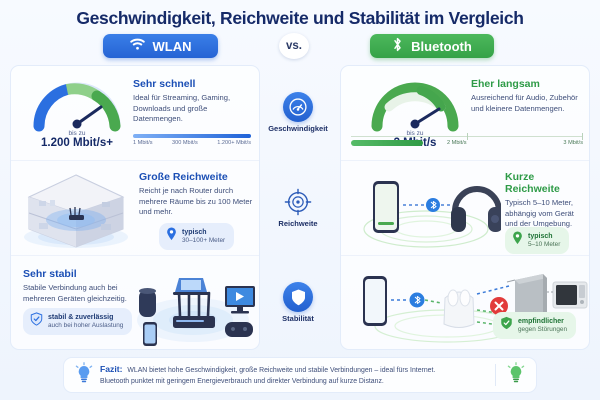  Describe the element at coordinates (111, 369) in the screenshot. I see `conclusion-label: Fazit:` at that location.